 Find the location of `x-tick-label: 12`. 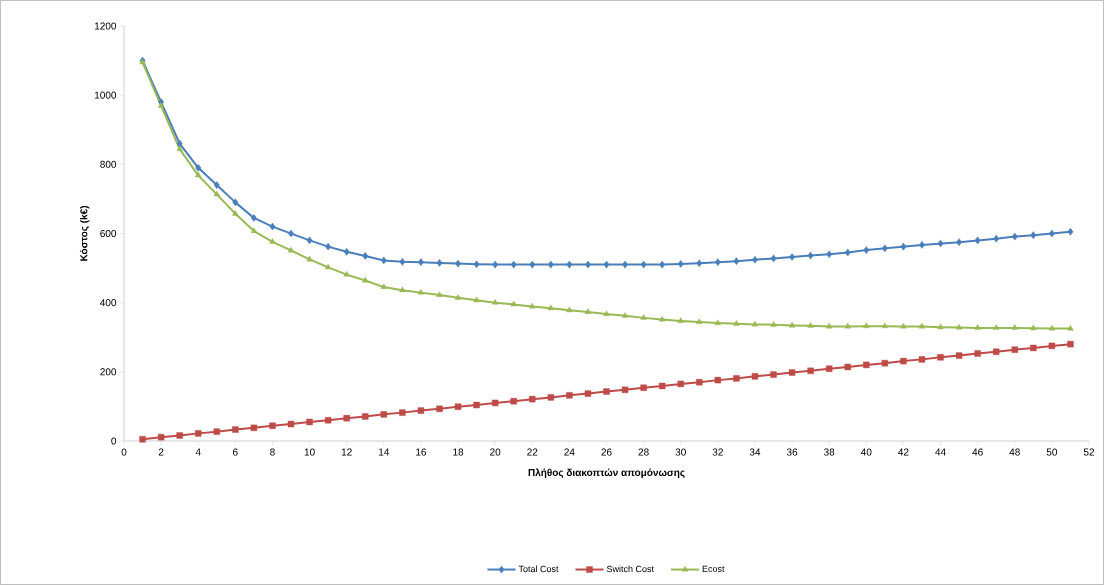

x-tick-label: 12 is located at coordinates (346, 452).